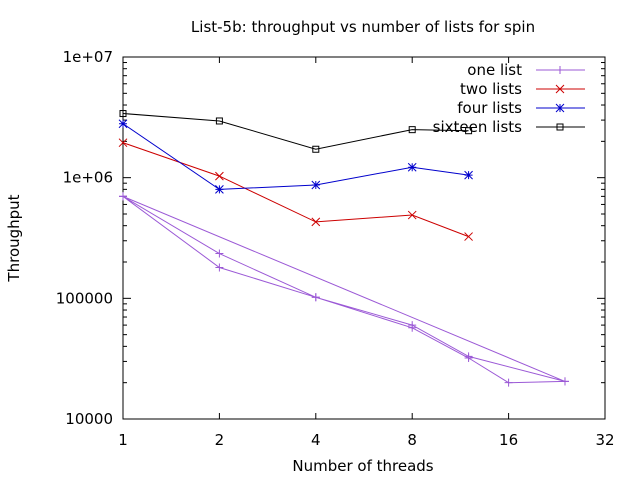 This screenshot has width=640, height=480. I want to click on x-tick-label: 32, so click(604, 440).